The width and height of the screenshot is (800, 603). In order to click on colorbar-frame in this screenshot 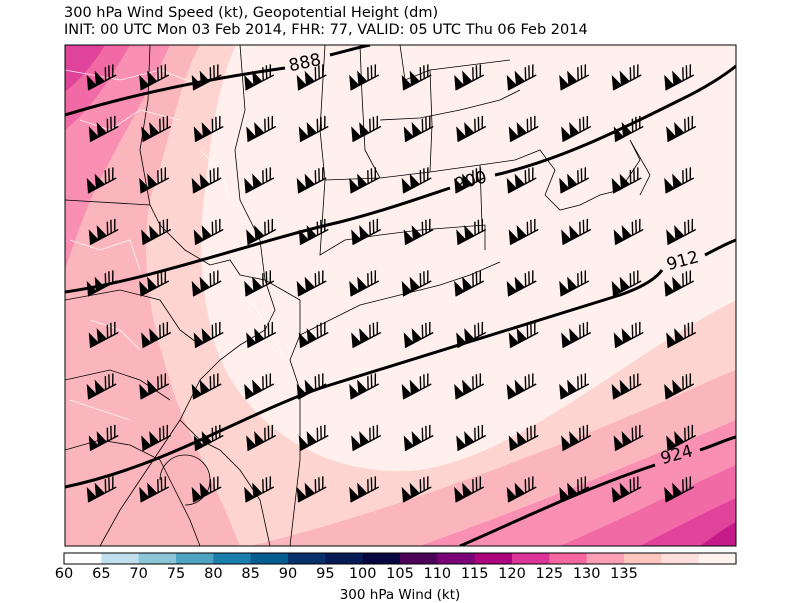, I will do `click(400, 558)`.